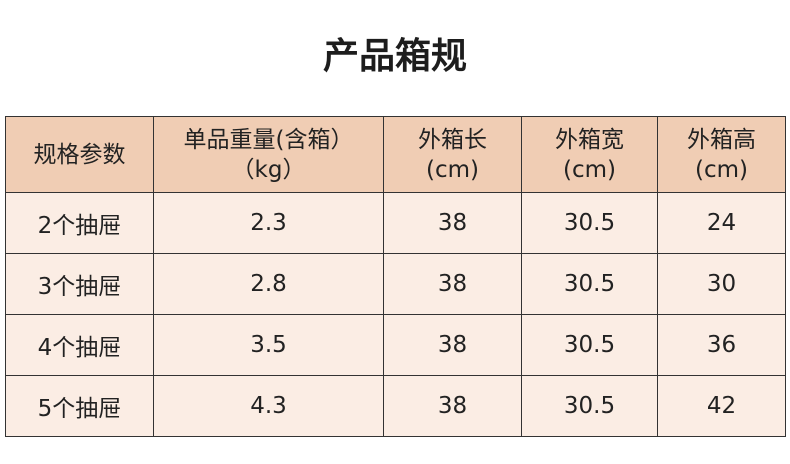  I want to click on table-row: 5个抽屉 4.3 38 30.5 42, so click(395, 406).